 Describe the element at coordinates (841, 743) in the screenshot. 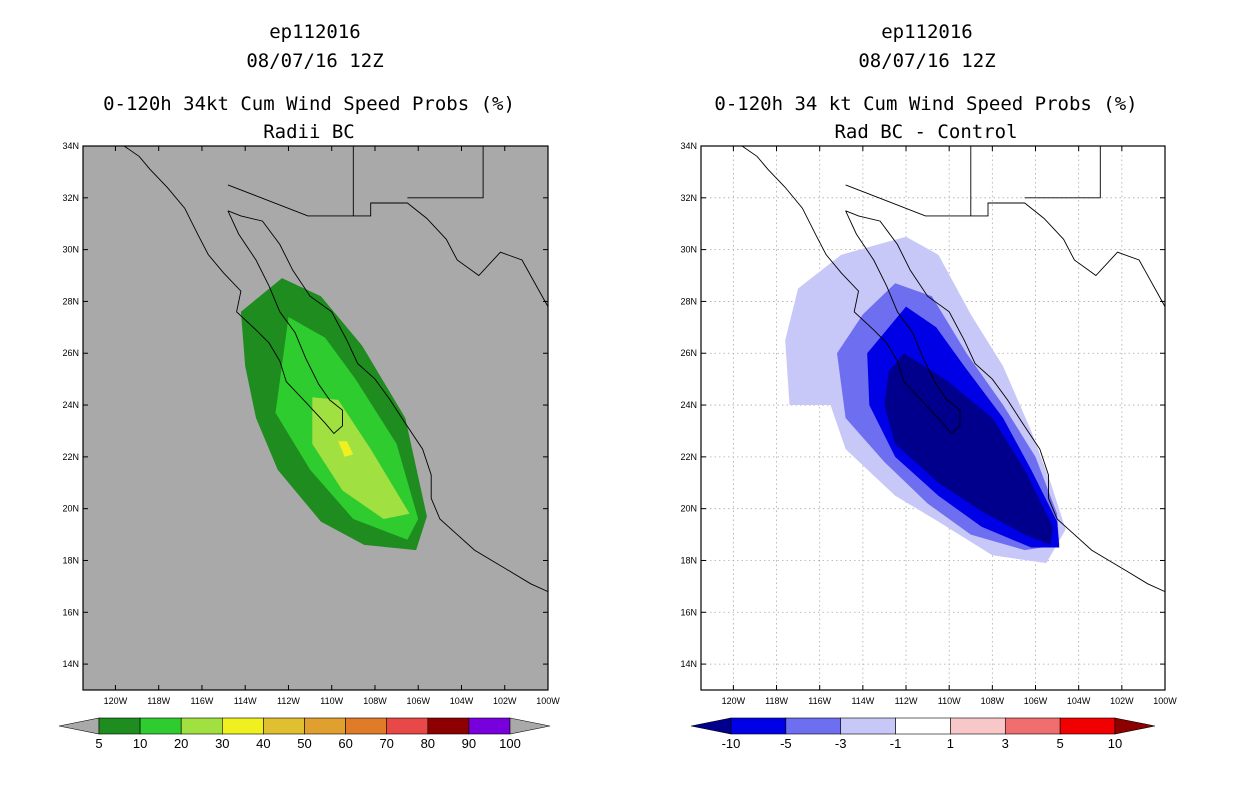

I see `colorbar-label: -3` at that location.